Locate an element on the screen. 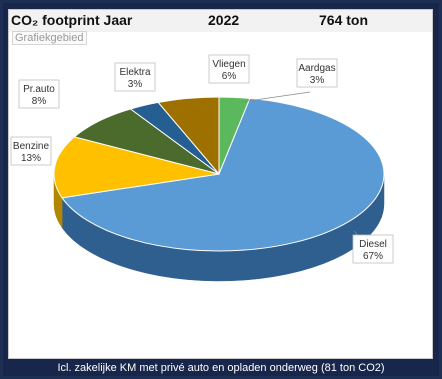 This screenshot has width=442, height=379. data-label-name-vliegen: Vliegen is located at coordinates (228, 64).